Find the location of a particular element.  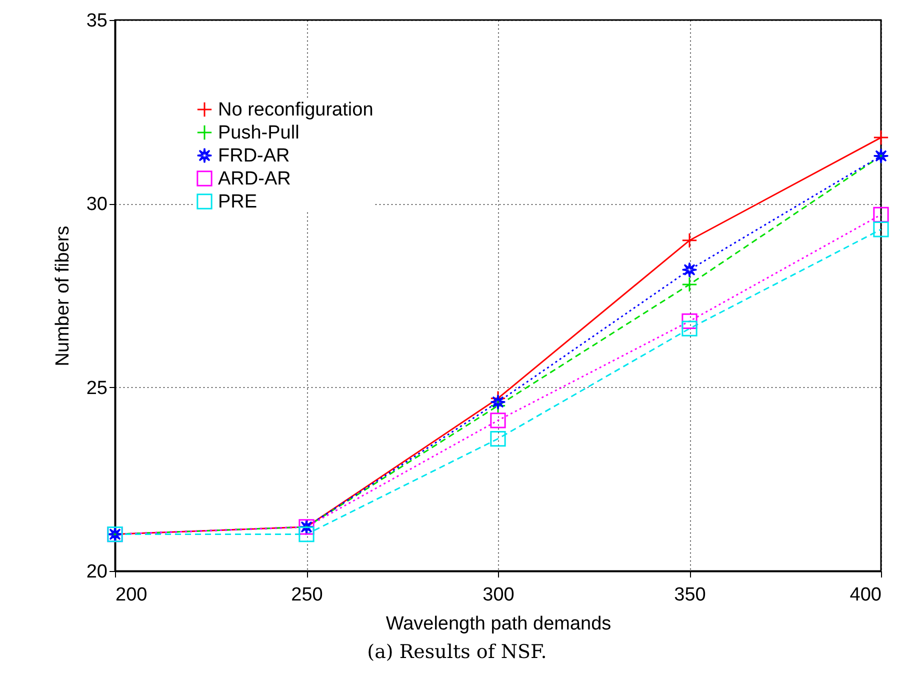

y-axis-title: Number of fibers is located at coordinates (63, 296).